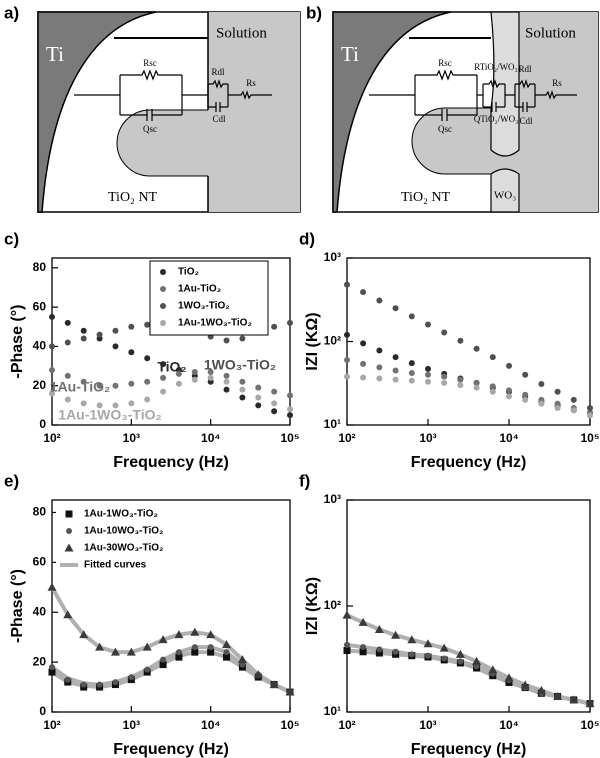  I want to click on annotation: 1Au-TiO₂, so click(80, 387).